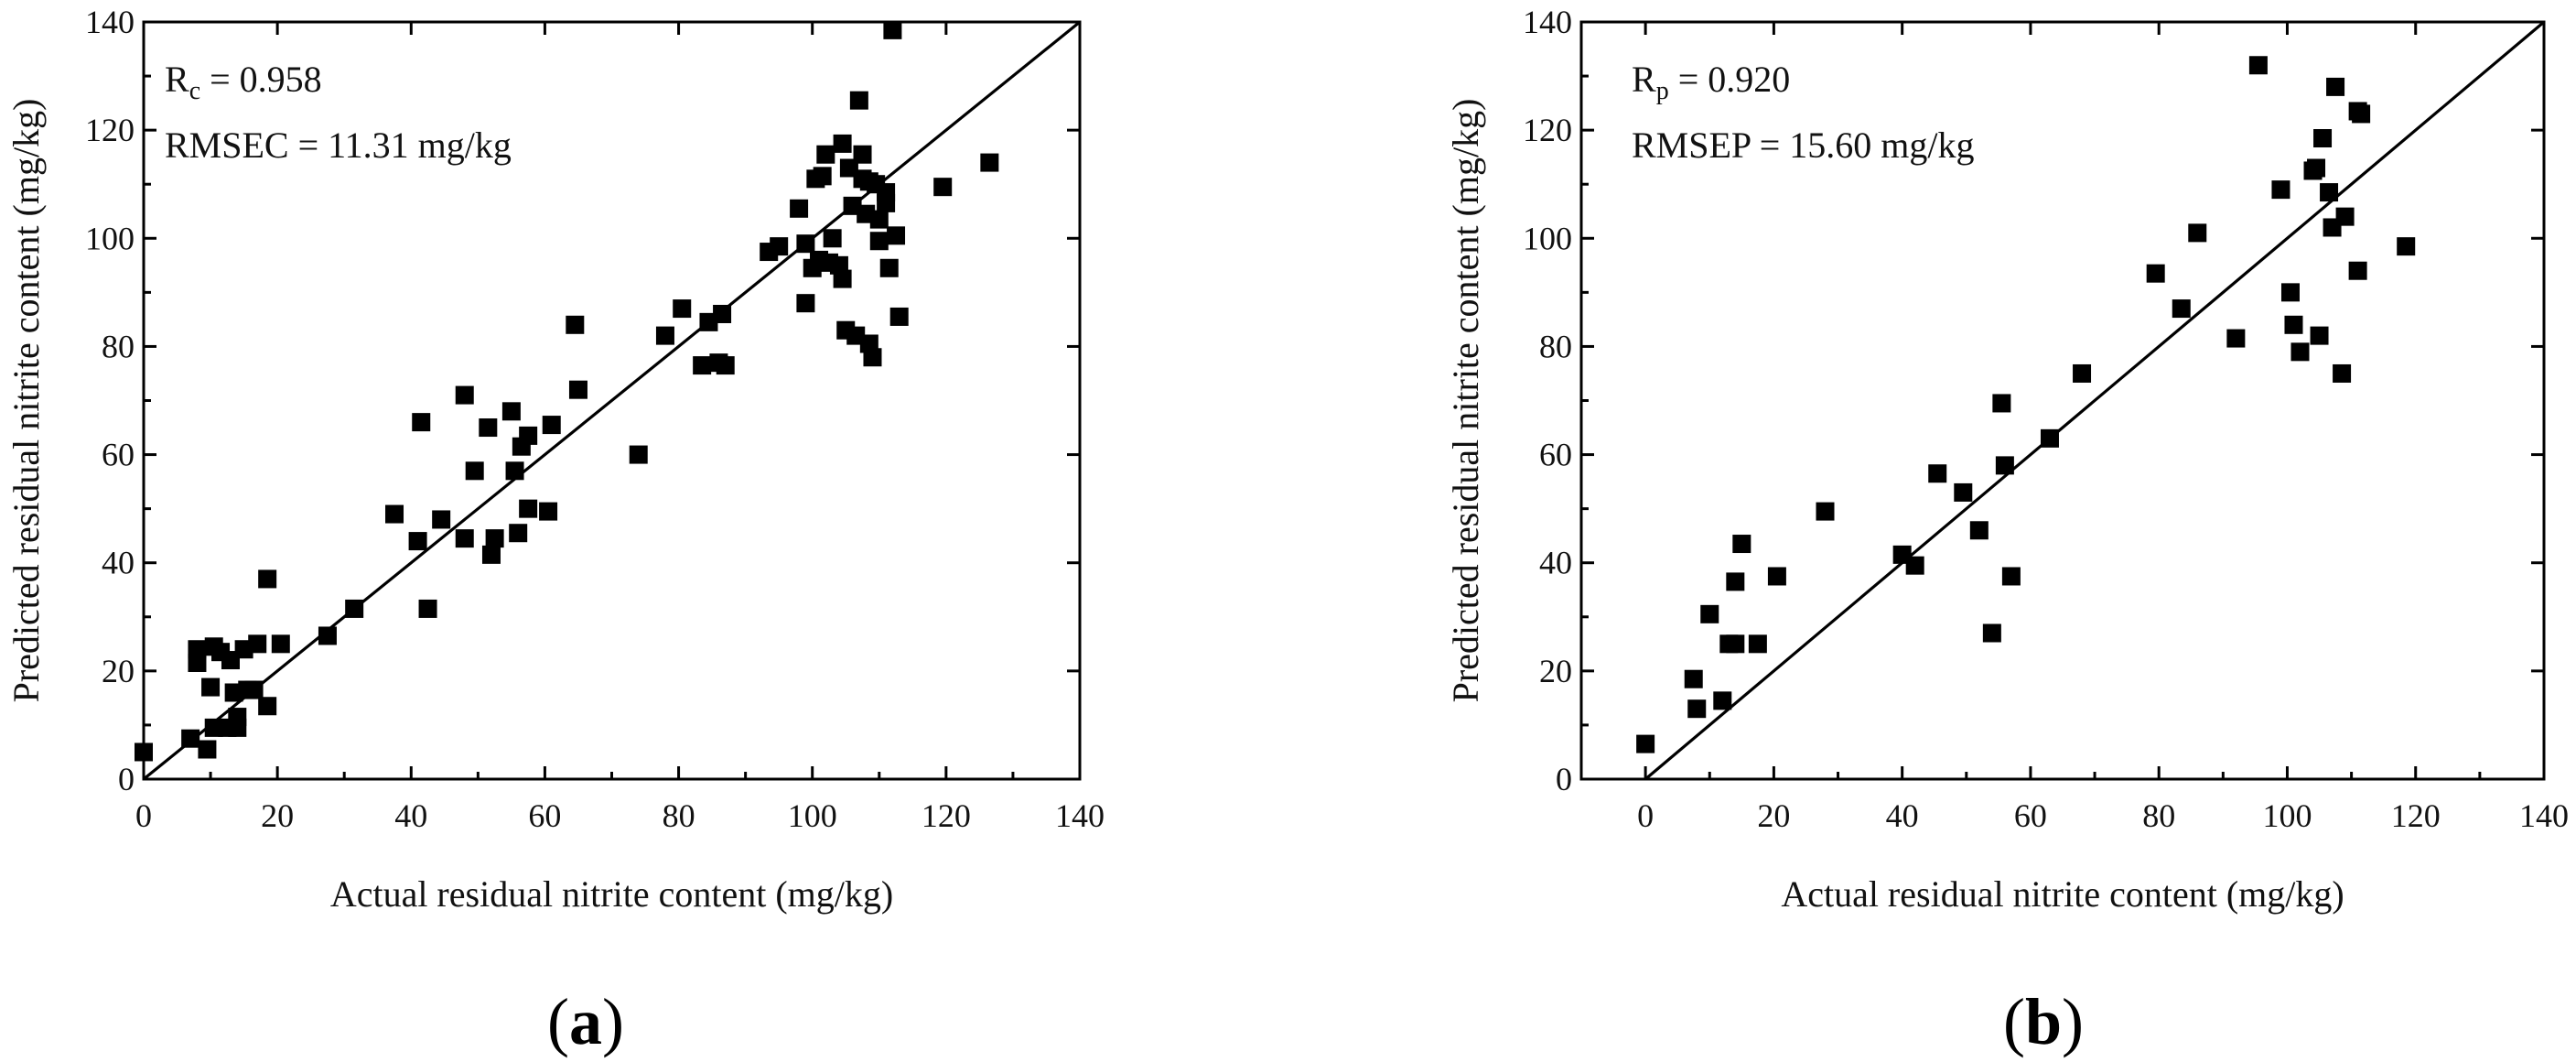 This screenshot has width=2576, height=1062. Describe the element at coordinates (243, 82) in the screenshot. I see `correlation-annotation: Rc = 0.958` at that location.